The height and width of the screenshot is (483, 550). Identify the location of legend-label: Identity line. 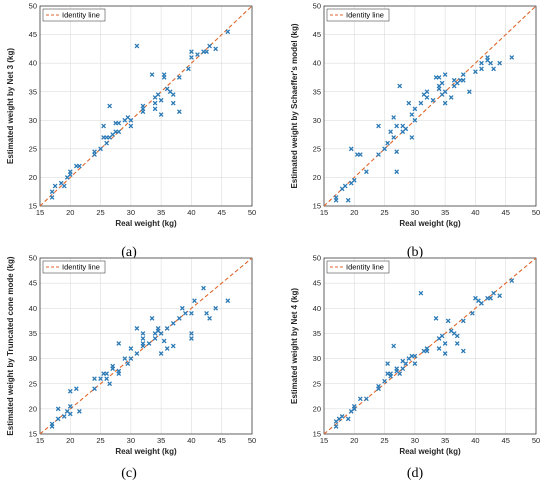
(81, 267).